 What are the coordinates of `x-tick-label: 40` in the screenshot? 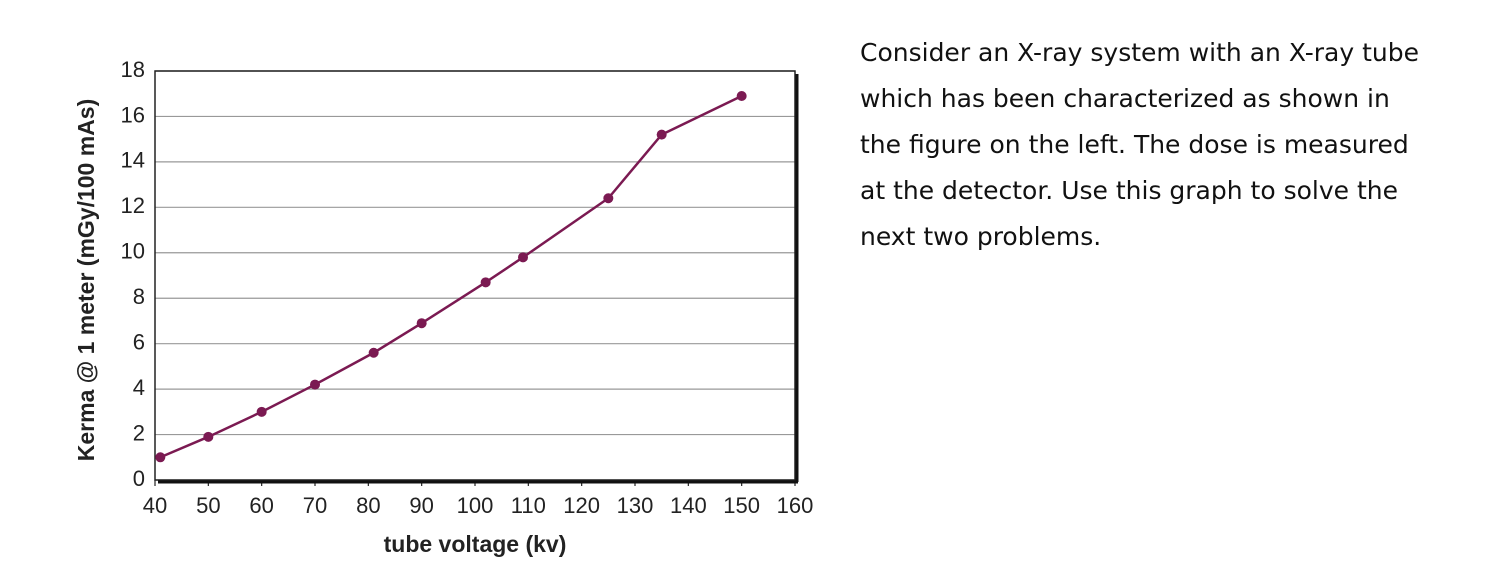 It's located at (155, 505).